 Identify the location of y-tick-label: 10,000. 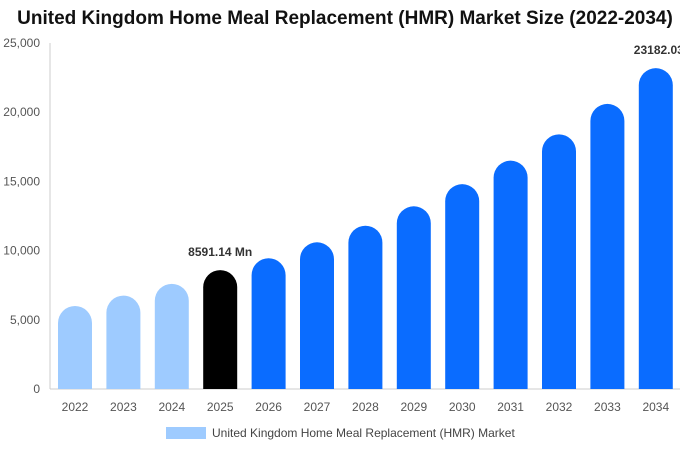
(21, 251).